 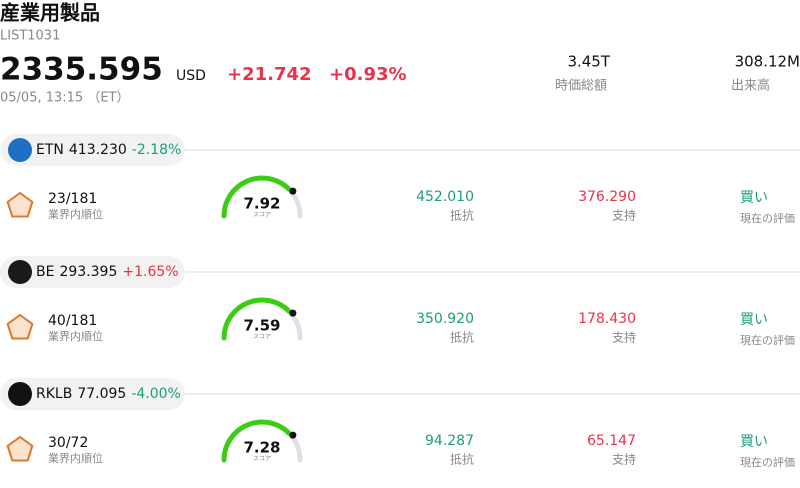 I want to click on price: 2335.595, so click(x=81, y=70).